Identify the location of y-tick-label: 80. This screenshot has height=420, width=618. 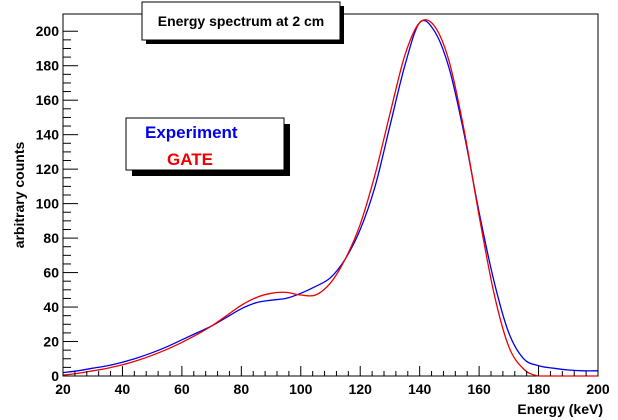
(51, 238).